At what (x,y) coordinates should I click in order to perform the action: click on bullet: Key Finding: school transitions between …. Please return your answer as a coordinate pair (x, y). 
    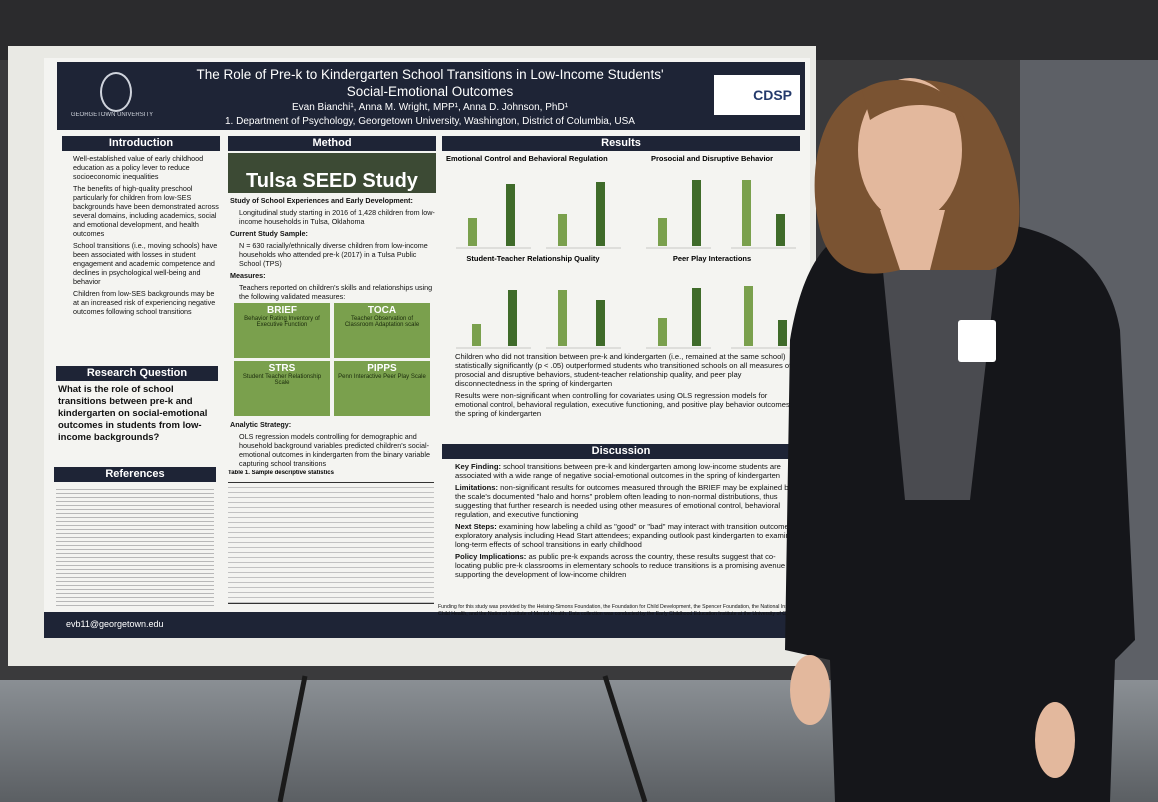
    Looking at the image, I should click on (626, 471).